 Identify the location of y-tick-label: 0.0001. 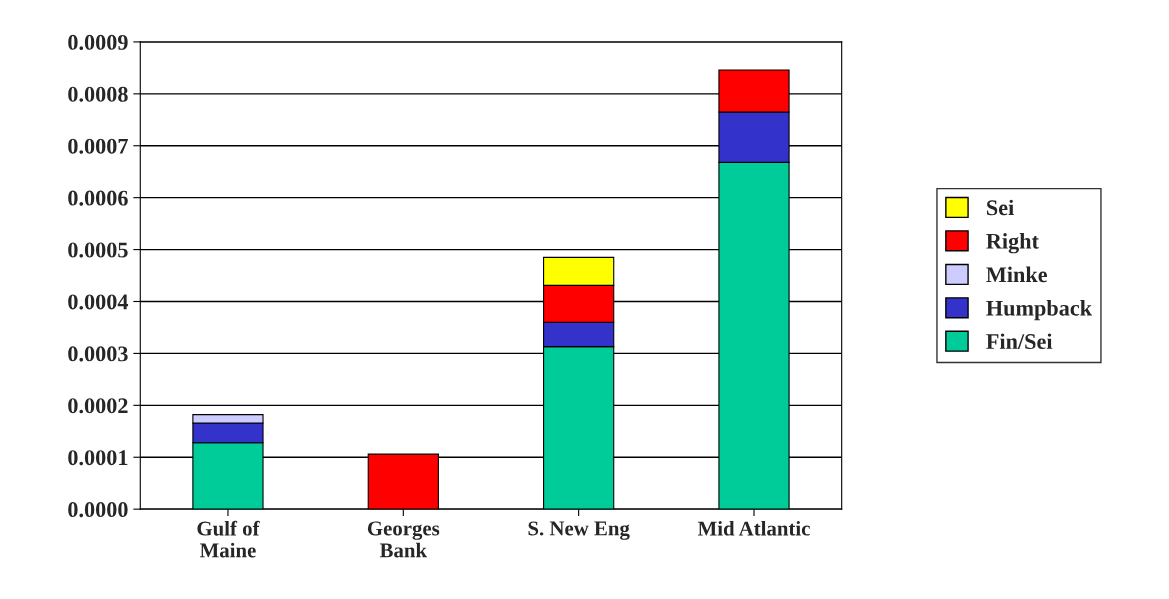
(98, 458).